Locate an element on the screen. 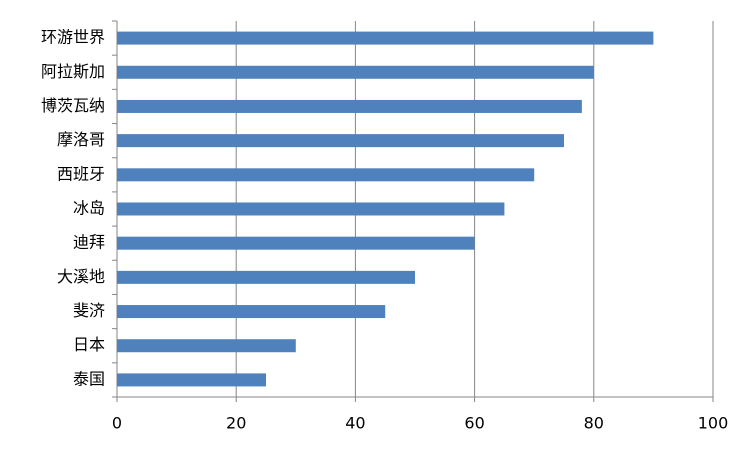  y-tick-label: 斐济 is located at coordinates (89, 310).